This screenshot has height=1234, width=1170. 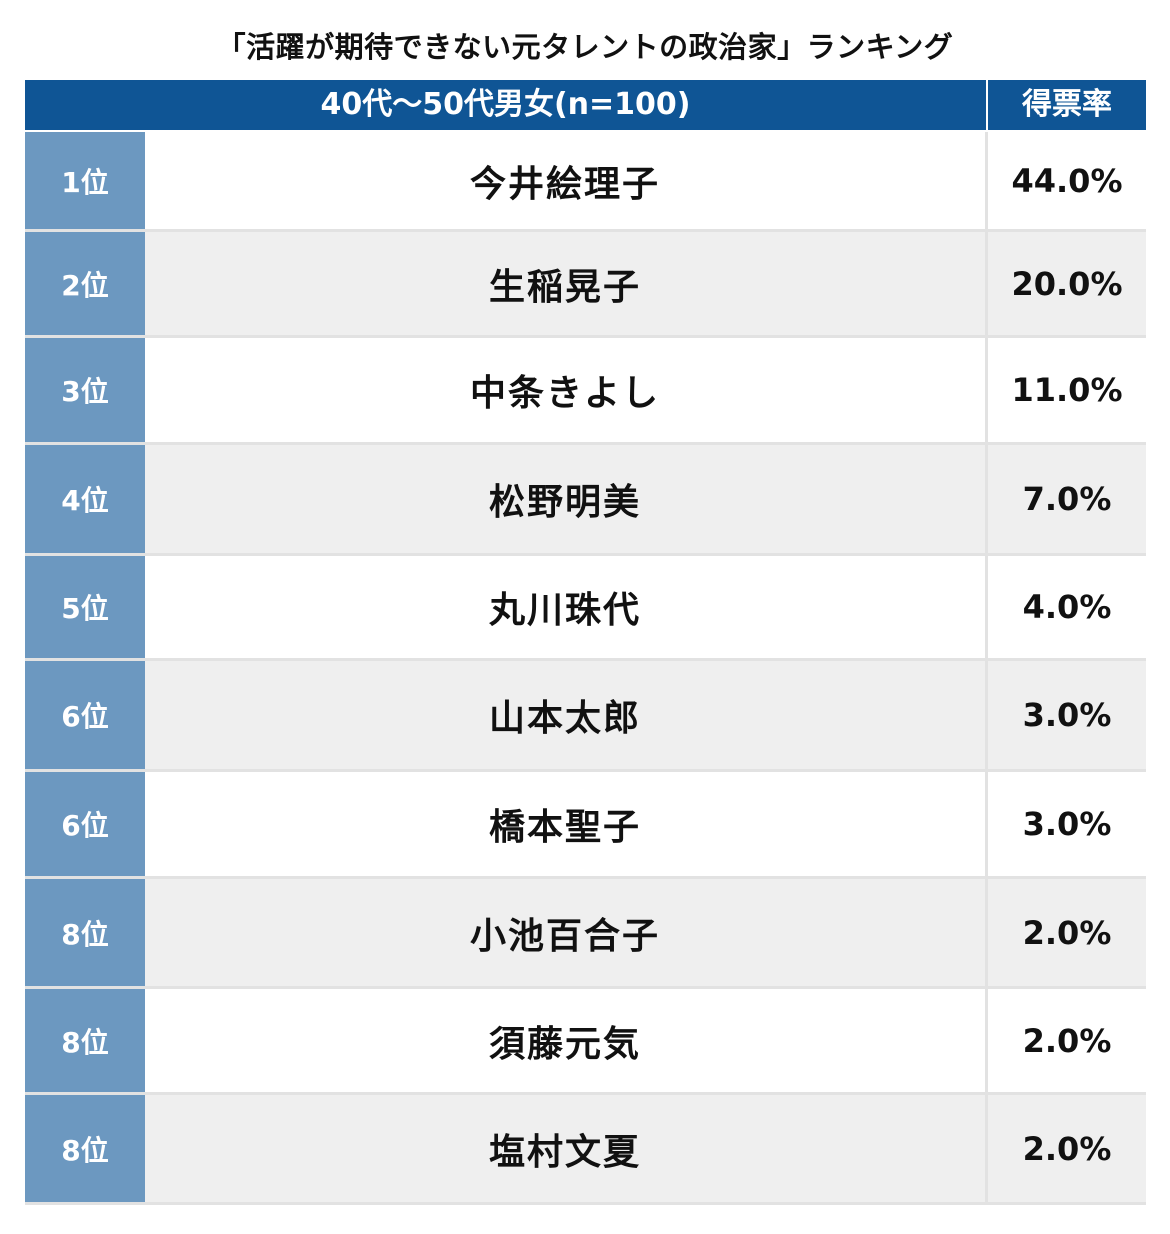 What do you see at coordinates (85, 499) in the screenshot?
I see `rank-cell: 4位` at bounding box center [85, 499].